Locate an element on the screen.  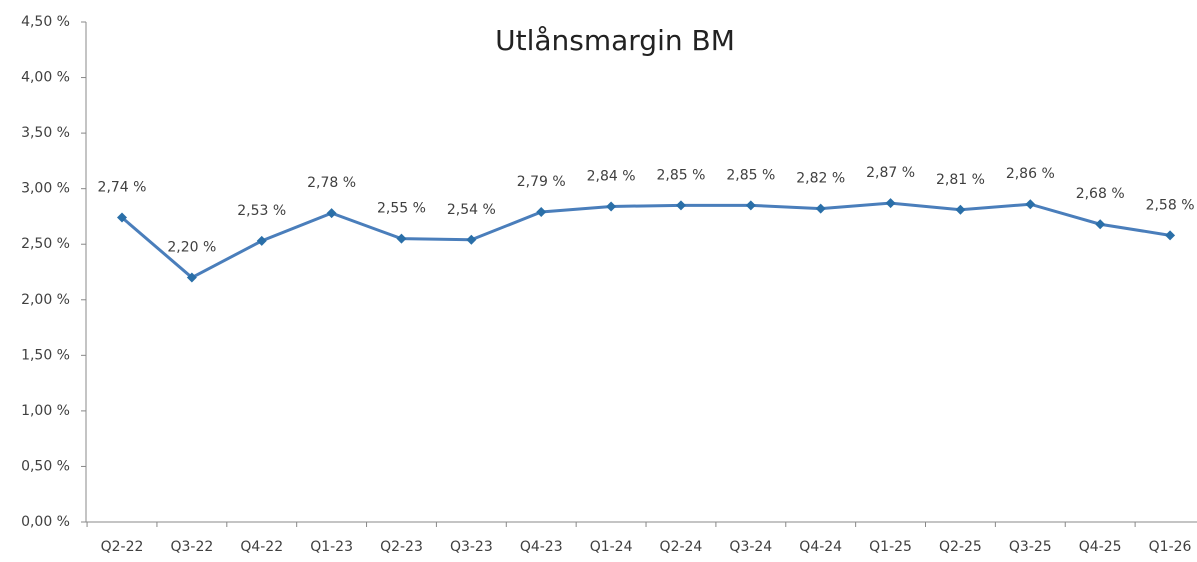
y-tick-label: 1,50 % is located at coordinates (45, 355).